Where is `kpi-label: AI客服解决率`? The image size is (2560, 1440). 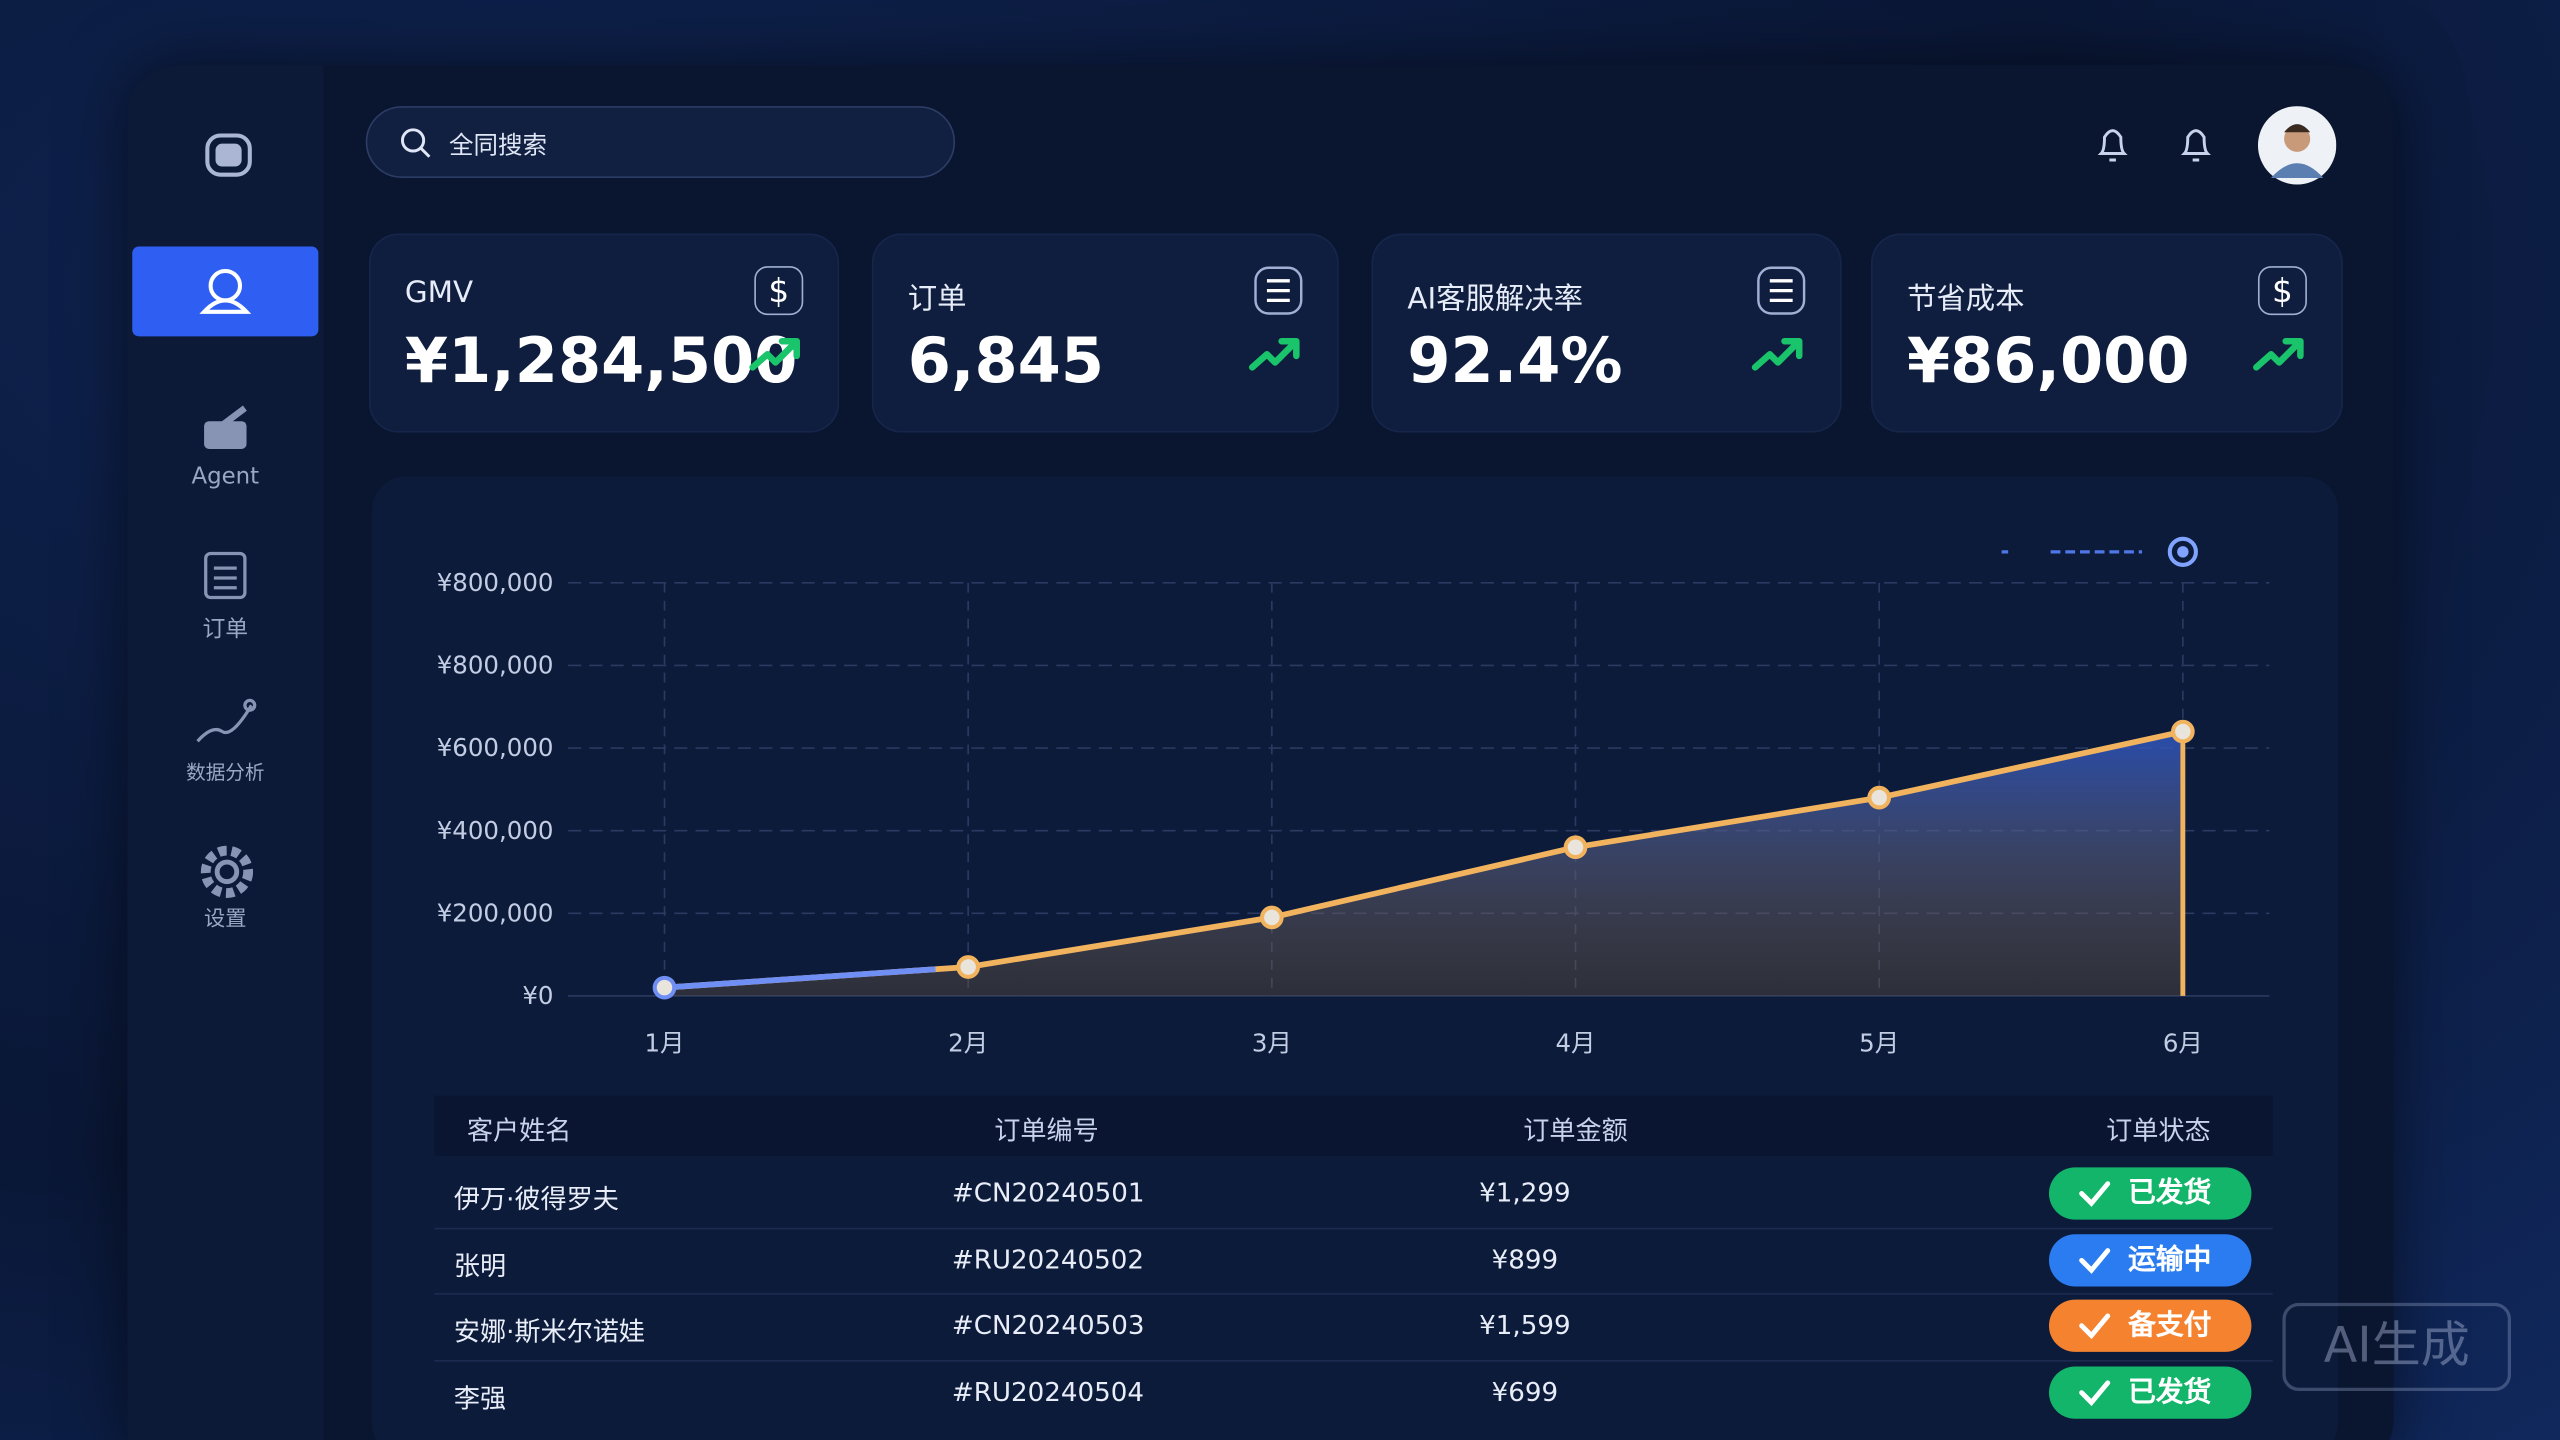
kpi-label: AI客服解决率 is located at coordinates (1495, 299).